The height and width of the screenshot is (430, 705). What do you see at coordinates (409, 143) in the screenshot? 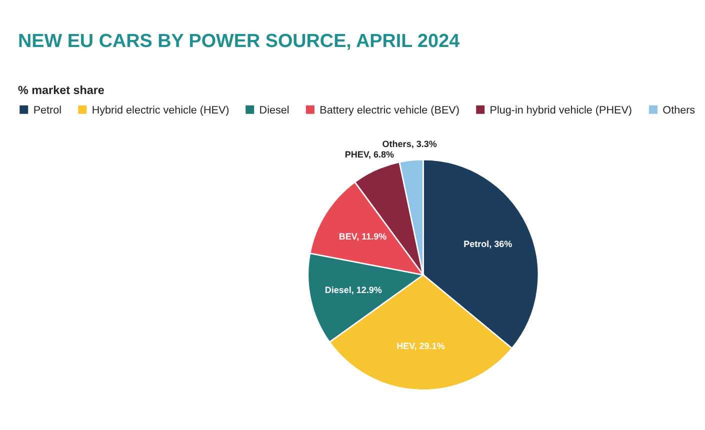
I see `data-label: Others, 3.3%` at bounding box center [409, 143].